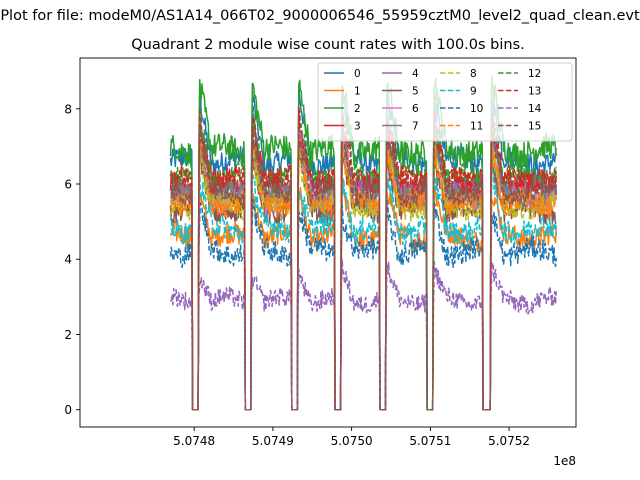 Image resolution: width=640 pixels, height=480 pixels. I want to click on legend-label-7: 7, so click(415, 127).